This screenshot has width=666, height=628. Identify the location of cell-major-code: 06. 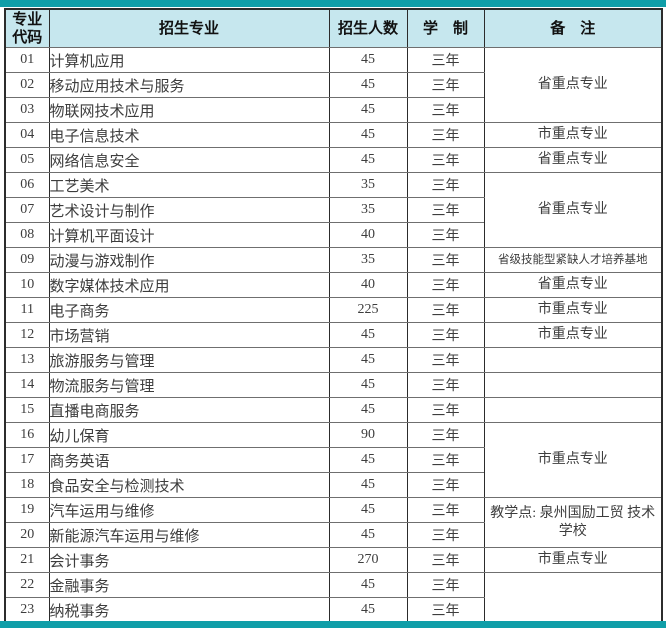
(27, 185).